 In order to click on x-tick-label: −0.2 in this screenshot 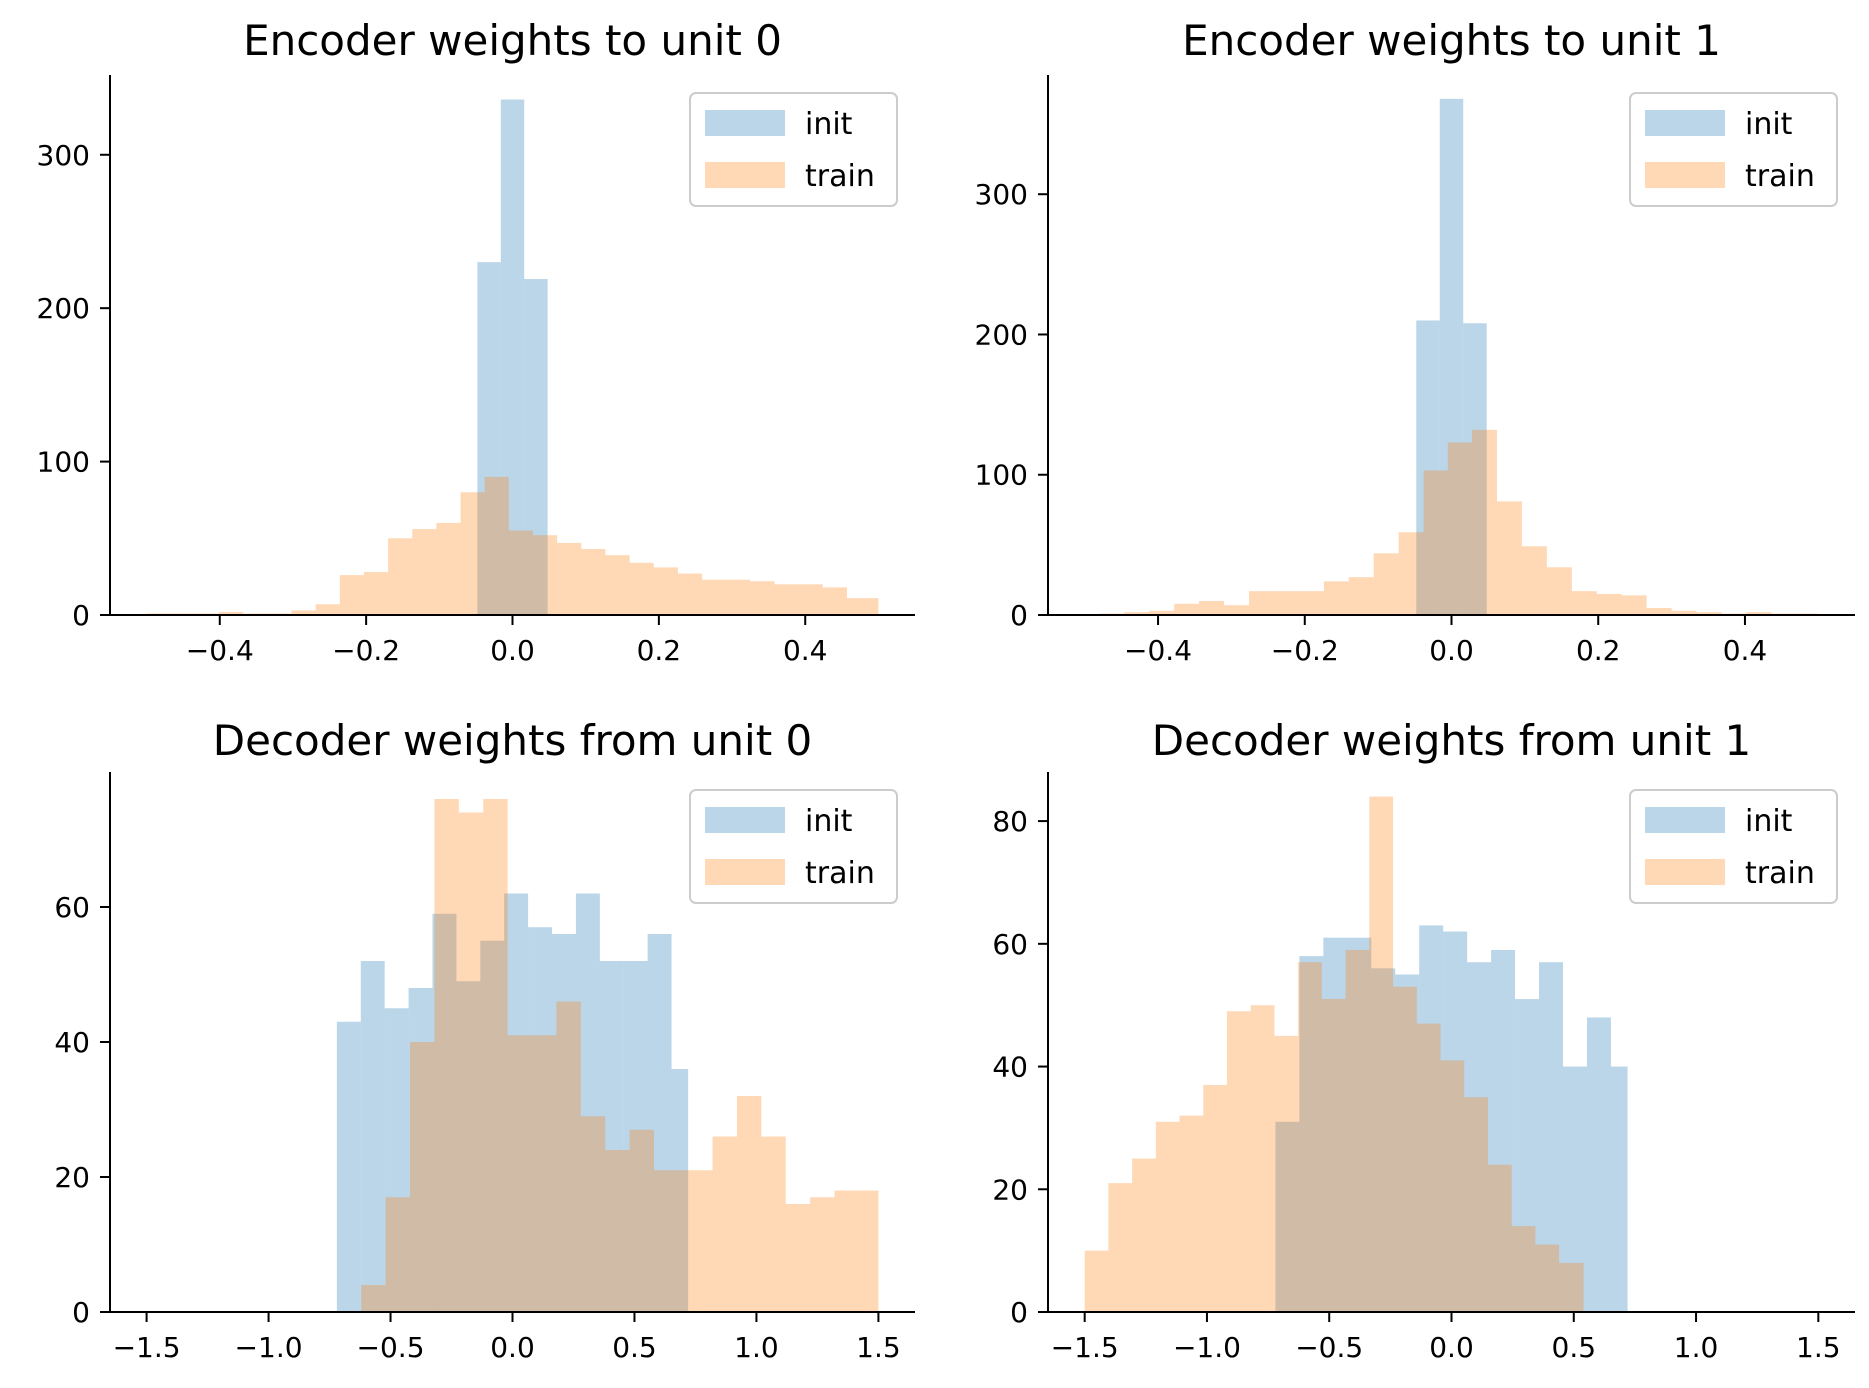, I will do `click(1305, 650)`.